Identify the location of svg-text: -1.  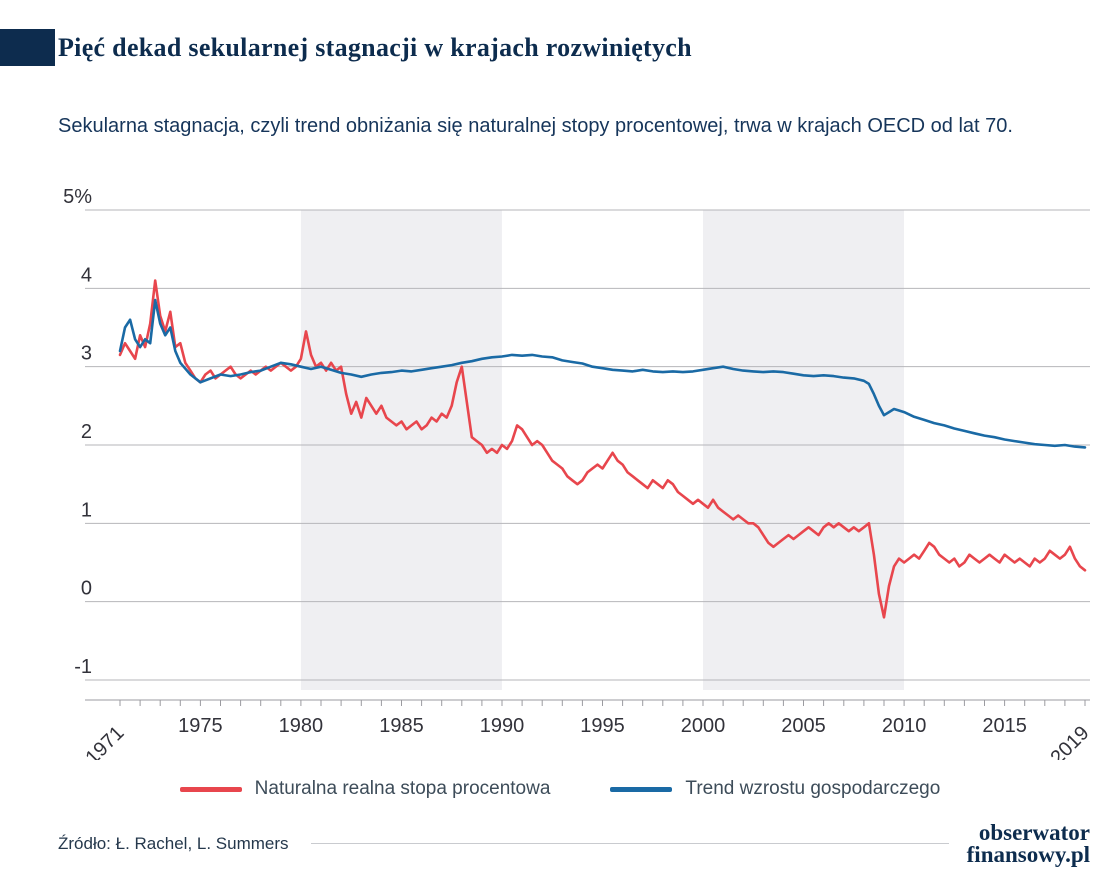
(83, 667).